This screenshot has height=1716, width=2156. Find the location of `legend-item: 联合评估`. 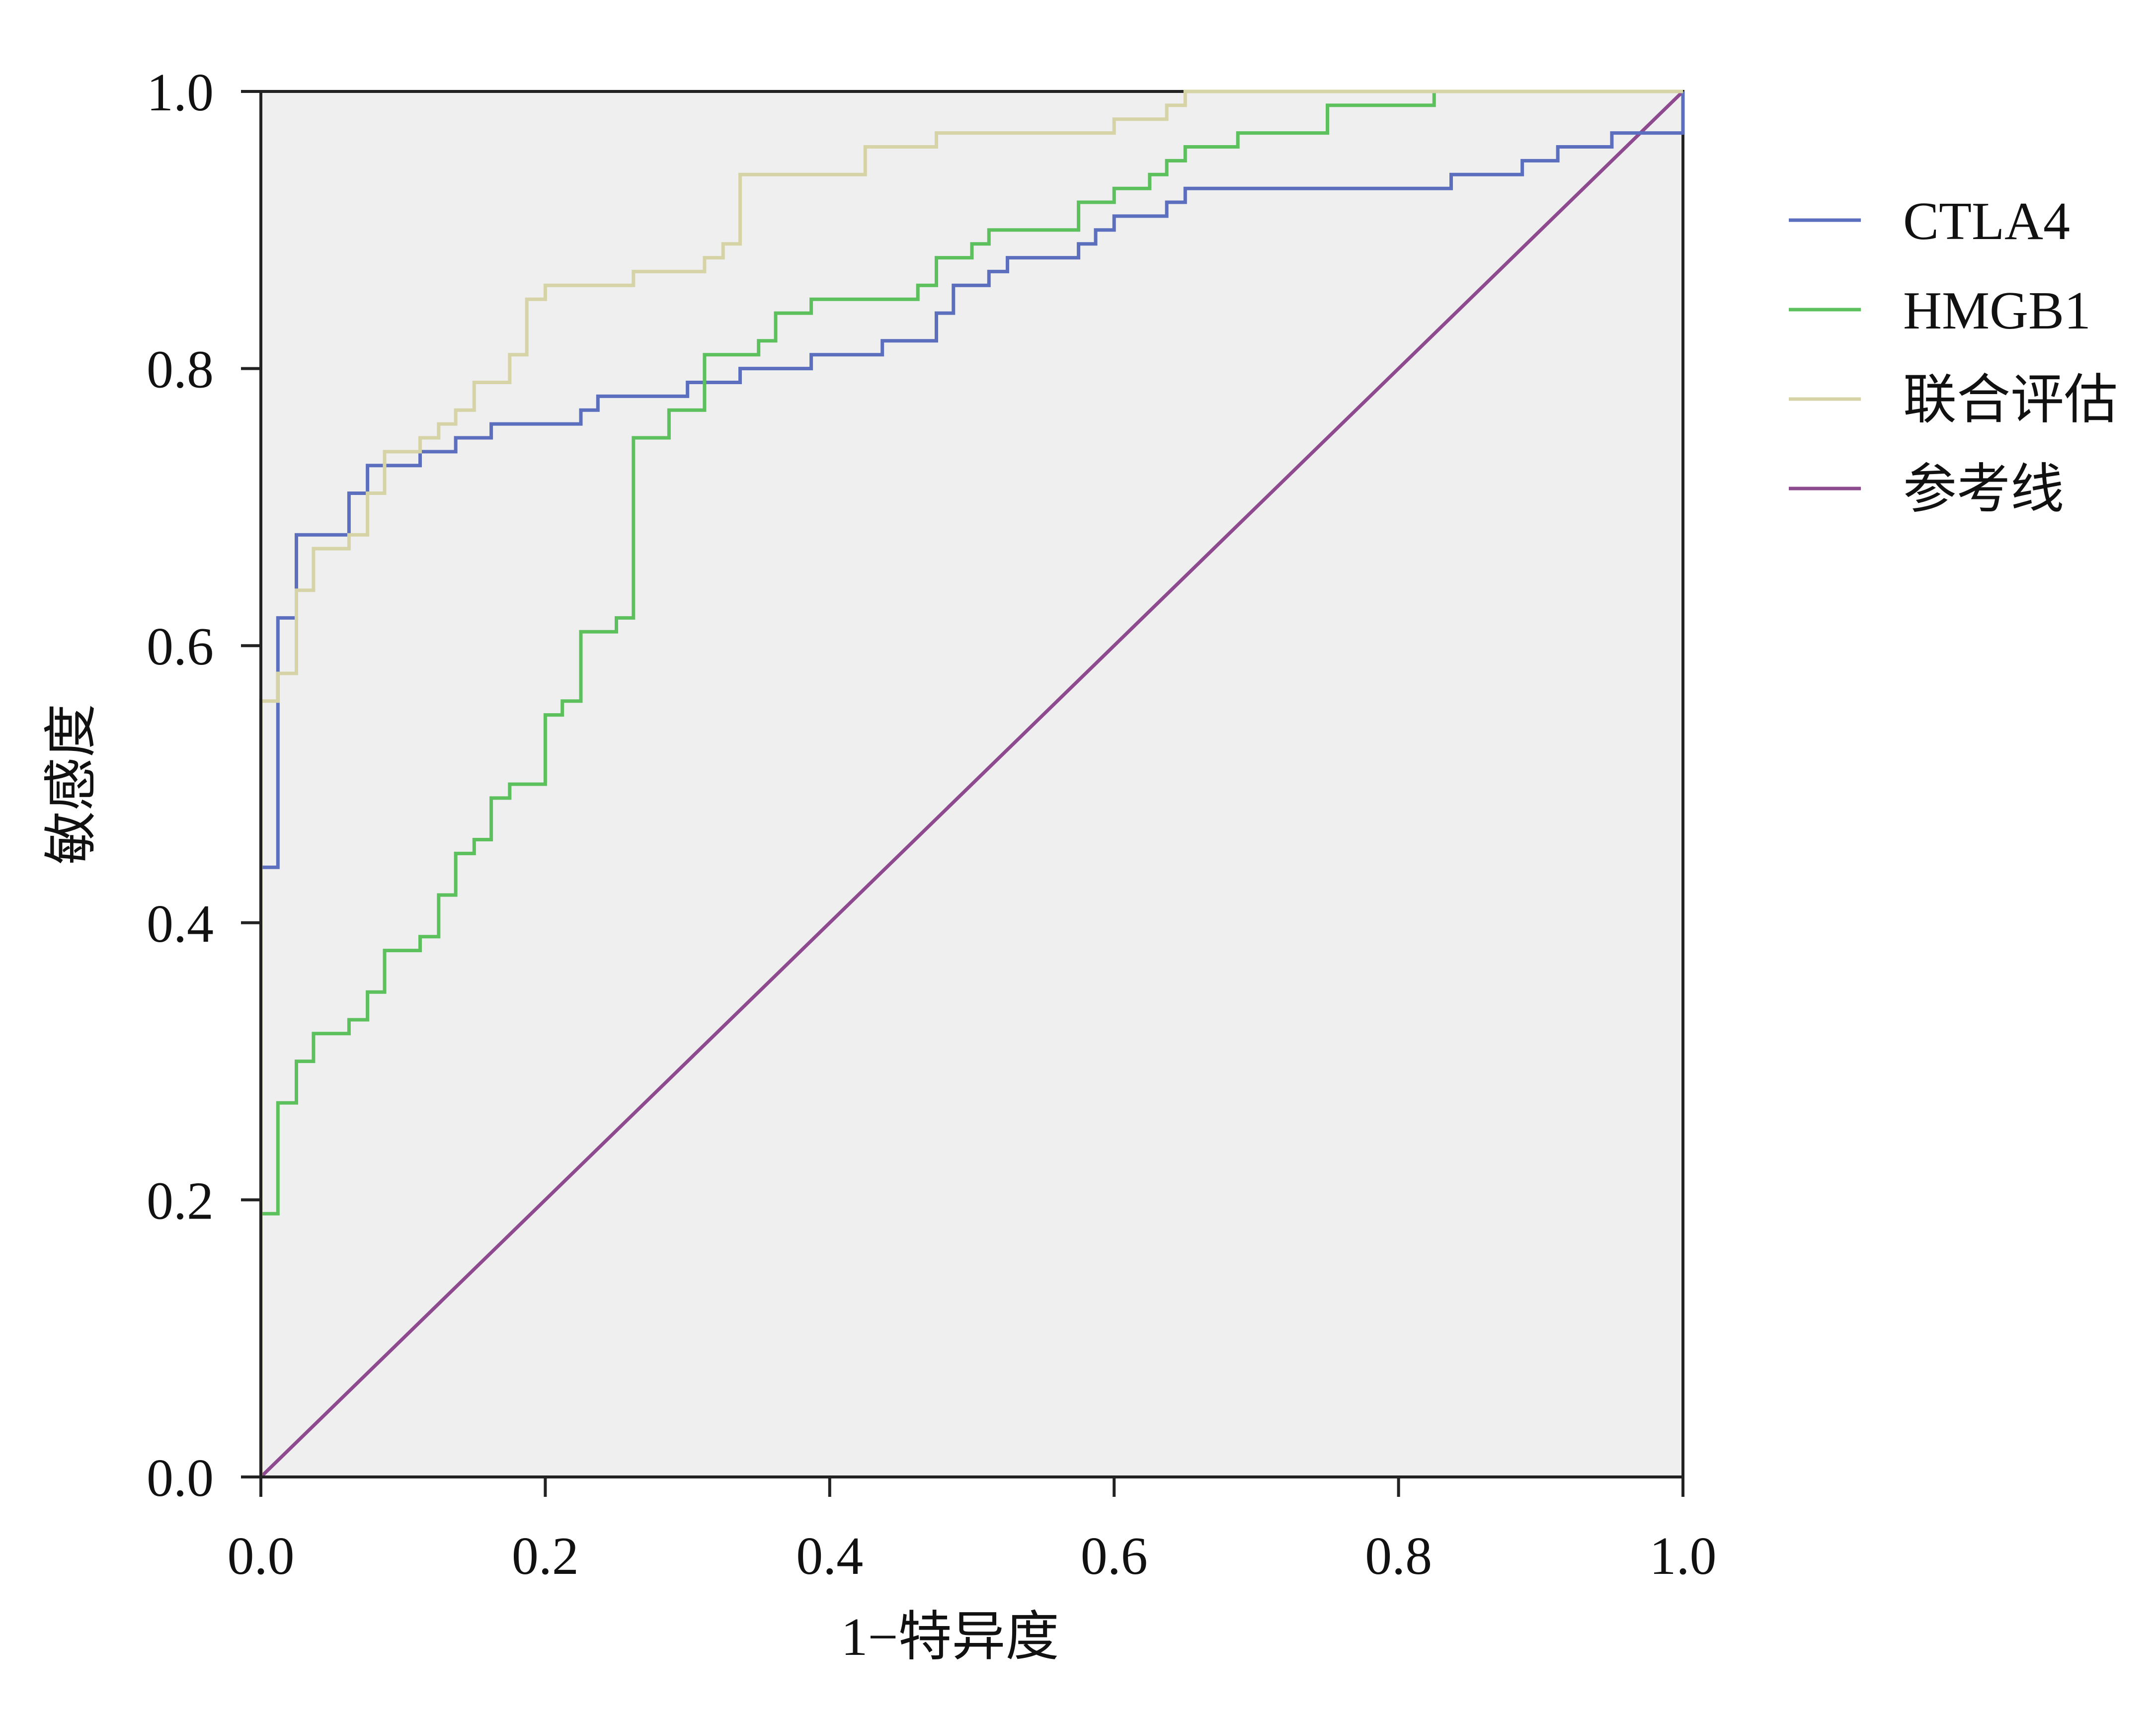

legend-item: 联合评估 is located at coordinates (1953, 400).